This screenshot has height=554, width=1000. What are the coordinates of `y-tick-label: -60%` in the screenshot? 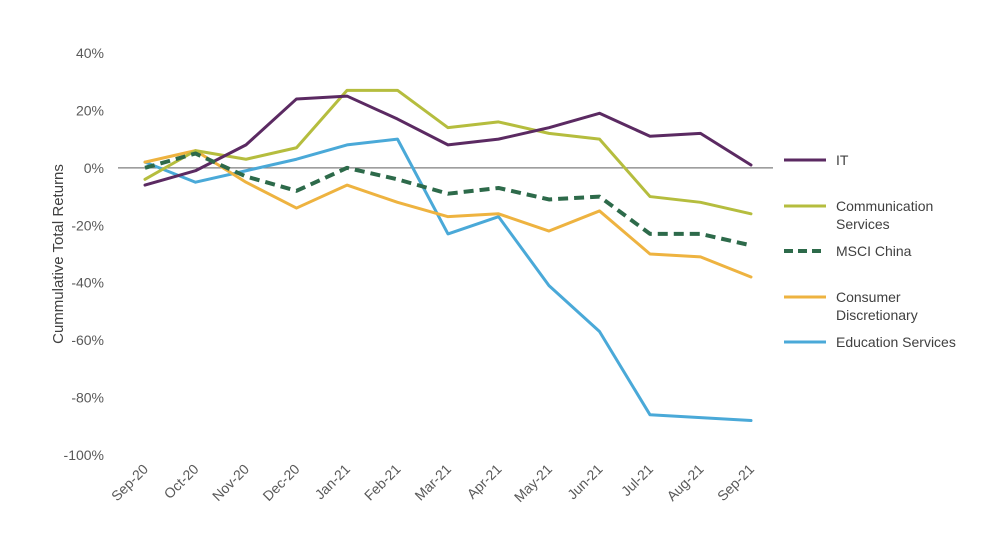 It's located at (87, 340).